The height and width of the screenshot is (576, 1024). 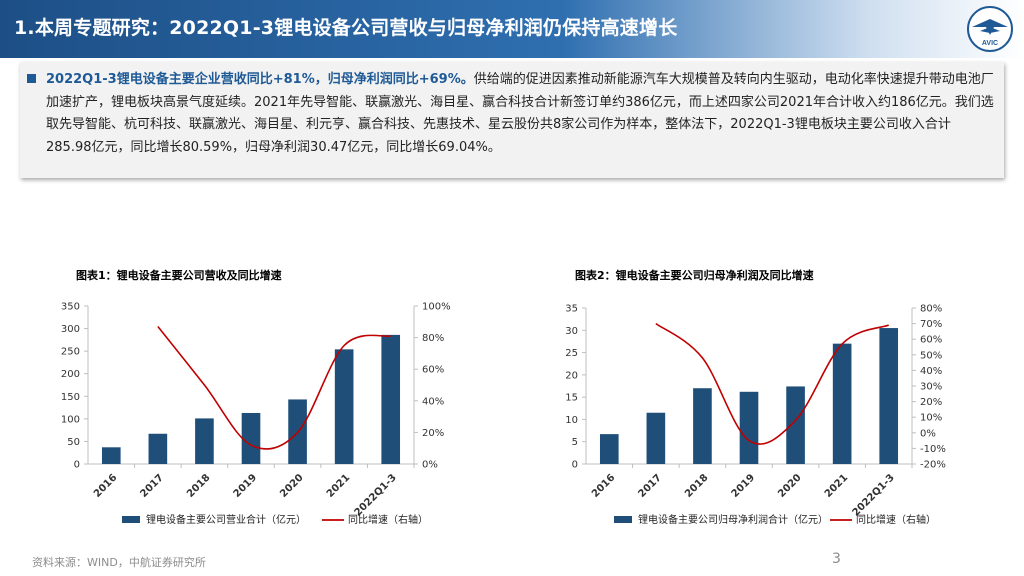 I want to click on category-label: 2020, so click(x=789, y=485).